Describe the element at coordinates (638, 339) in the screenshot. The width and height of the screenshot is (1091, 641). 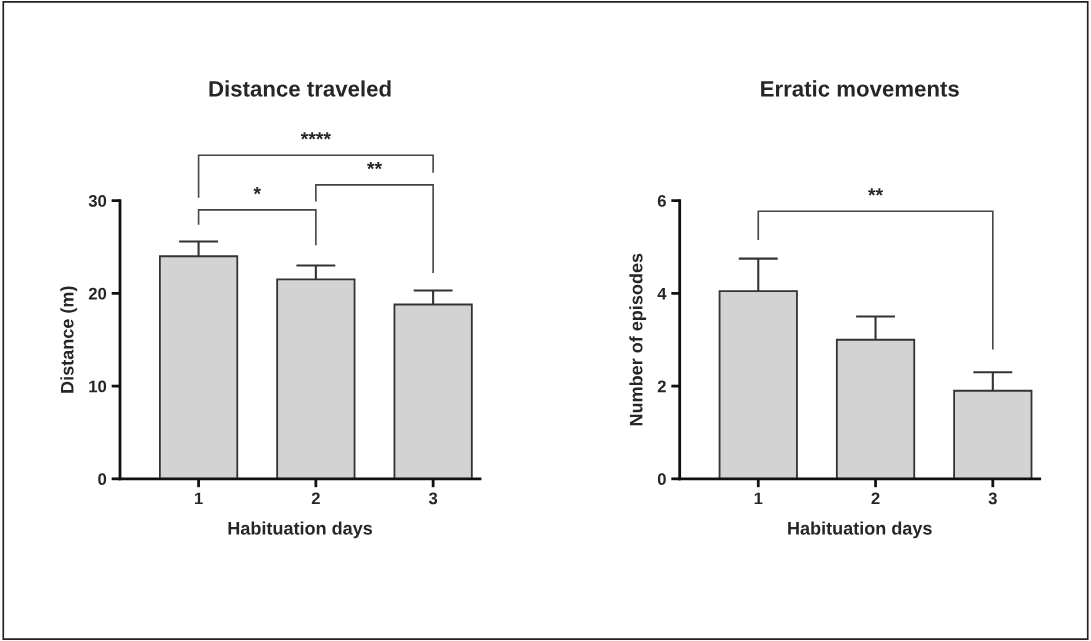
I see `y-axis-title: Number of episodes` at that location.